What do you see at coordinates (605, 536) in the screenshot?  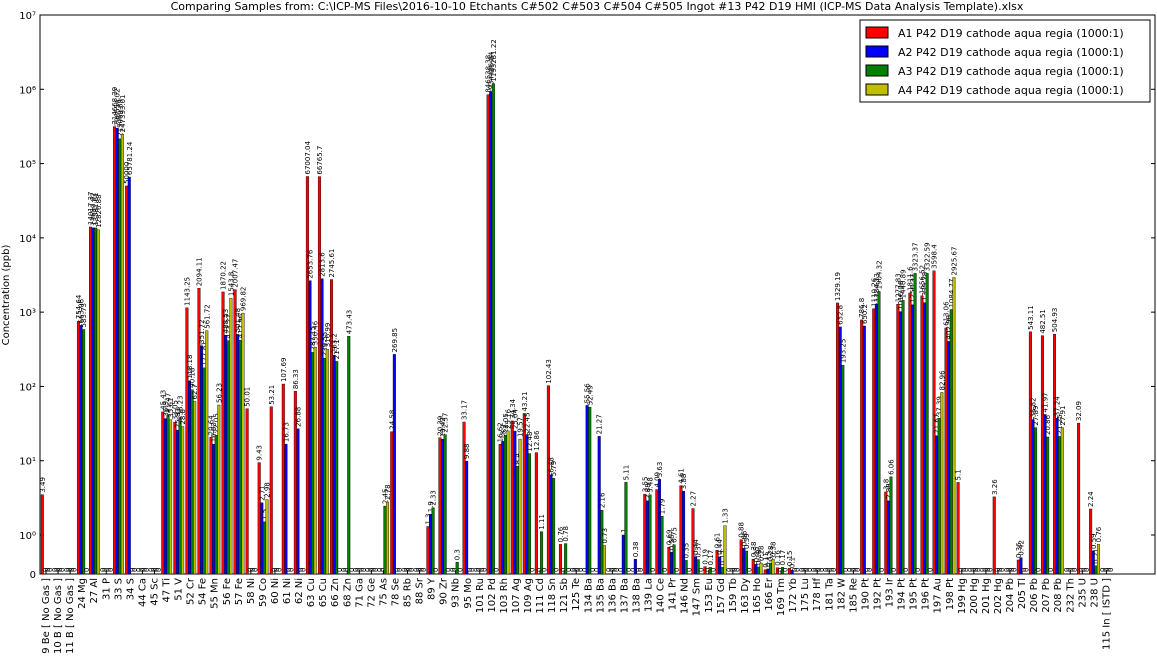 I see `value-label: 0.73` at bounding box center [605, 536].